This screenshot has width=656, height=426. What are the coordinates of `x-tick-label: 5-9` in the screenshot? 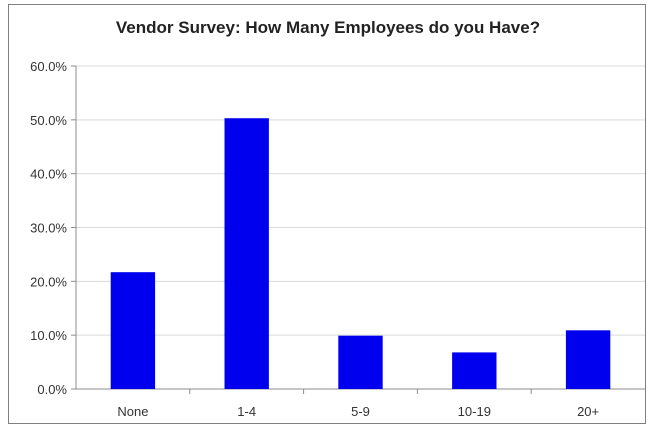 It's located at (360, 411).